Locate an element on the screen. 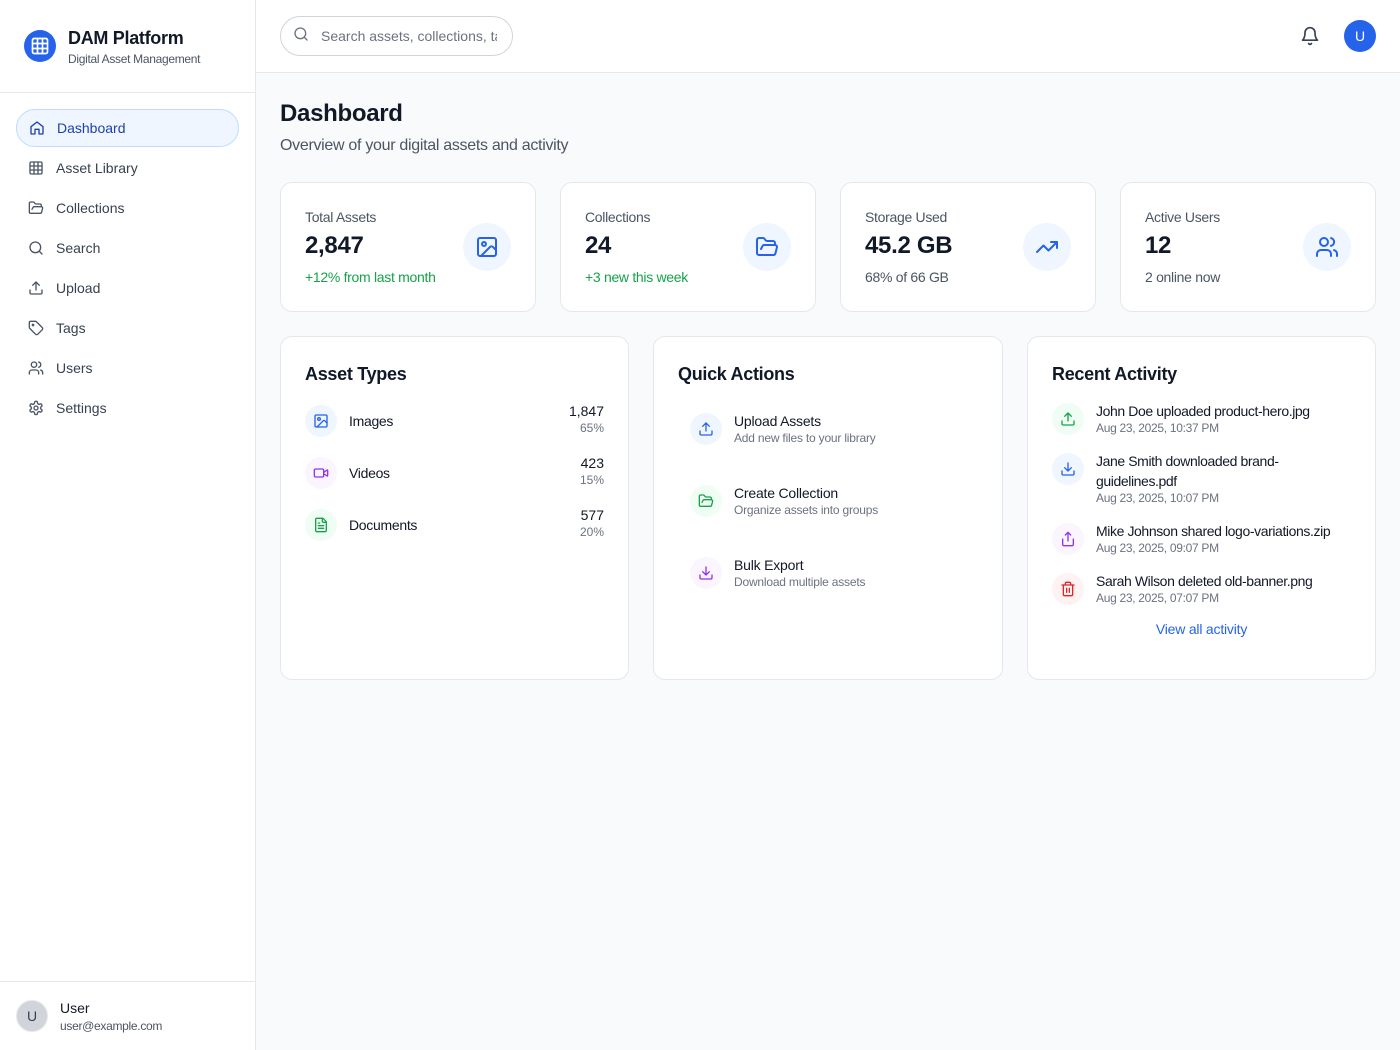 This screenshot has height=1050, width=1400. stat-note: +3 new this week is located at coordinates (636, 277).